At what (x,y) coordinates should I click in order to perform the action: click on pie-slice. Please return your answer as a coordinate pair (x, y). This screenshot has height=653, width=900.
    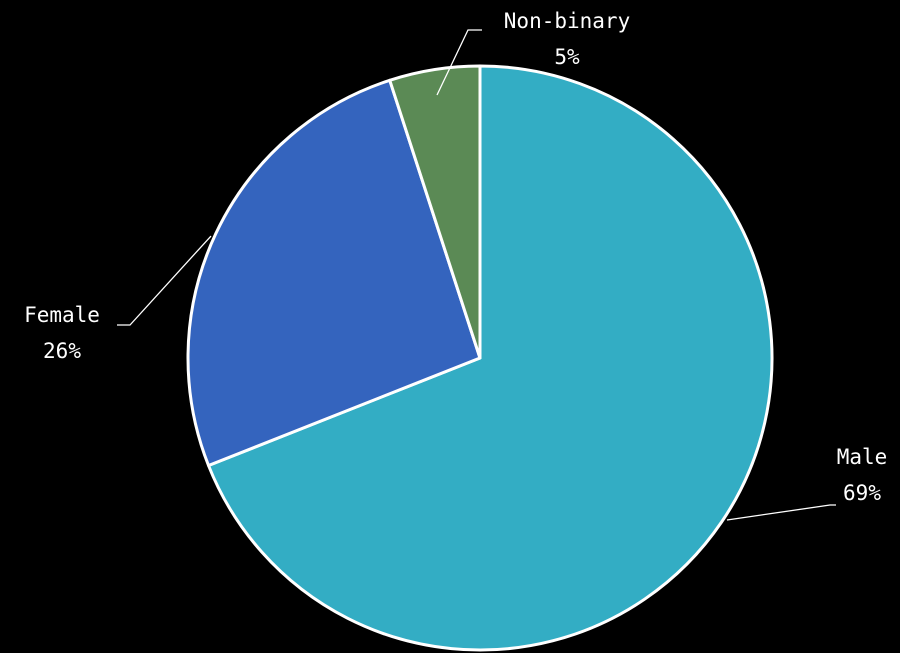
    Looking at the image, I should click on (435, 212).